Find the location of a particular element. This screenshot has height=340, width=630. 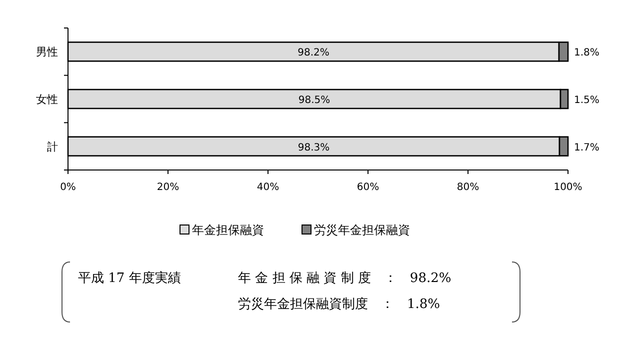

x-tick-label: 40% is located at coordinates (268, 187).